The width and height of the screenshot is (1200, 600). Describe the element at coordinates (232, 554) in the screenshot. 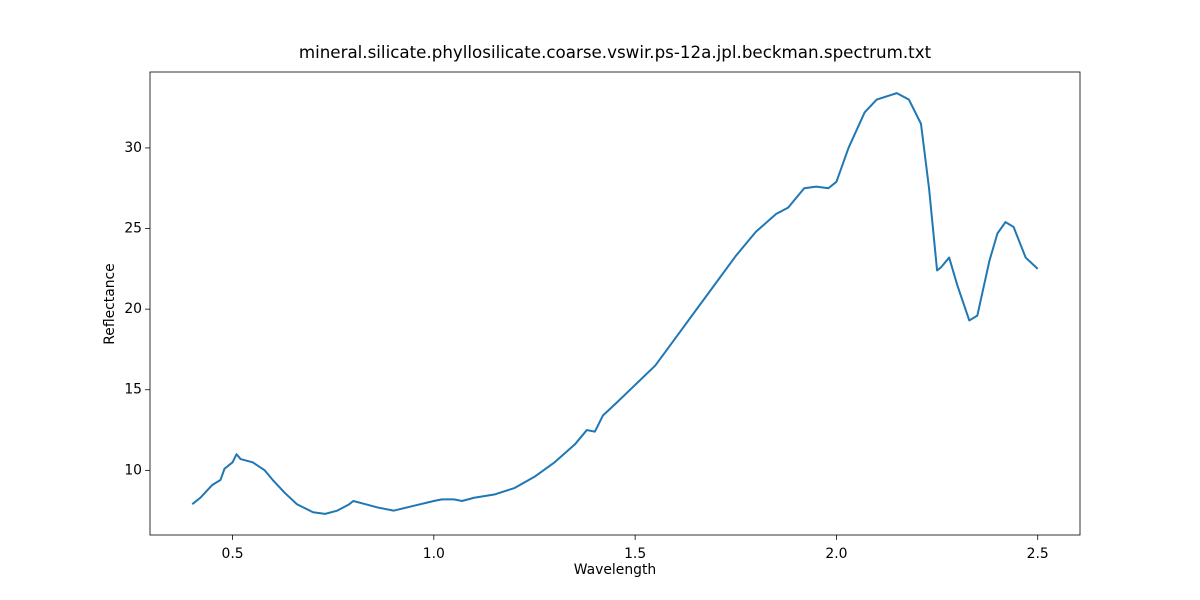

I see `x-tick-label: 0.5` at that location.